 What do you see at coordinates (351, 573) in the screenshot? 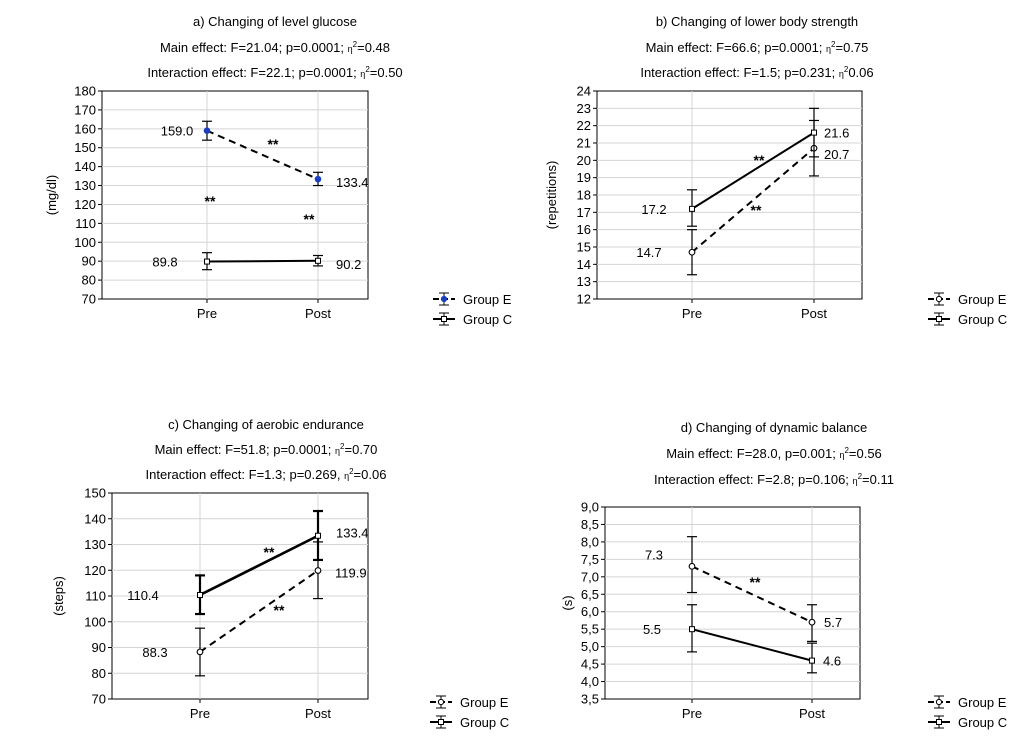
I see `data-label: 119.9` at bounding box center [351, 573].